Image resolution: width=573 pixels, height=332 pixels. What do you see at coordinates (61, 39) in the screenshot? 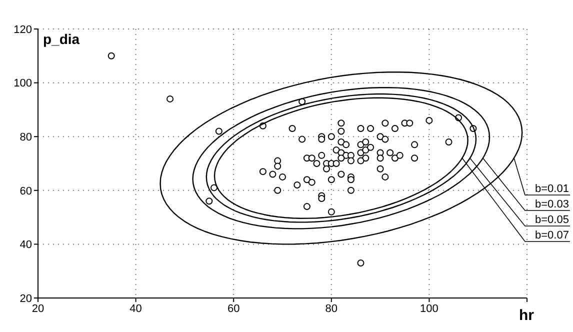
I see `y-axis-title: p_dia` at bounding box center [61, 39].